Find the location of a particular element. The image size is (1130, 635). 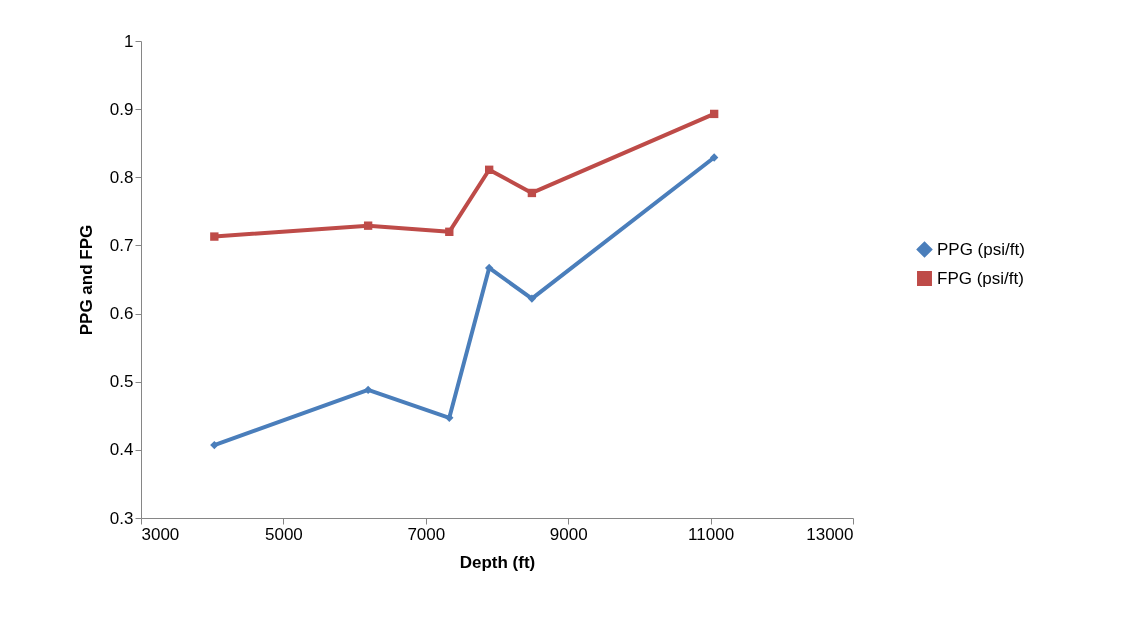

legend-label: FPG (psi/ft) is located at coordinates (980, 278).